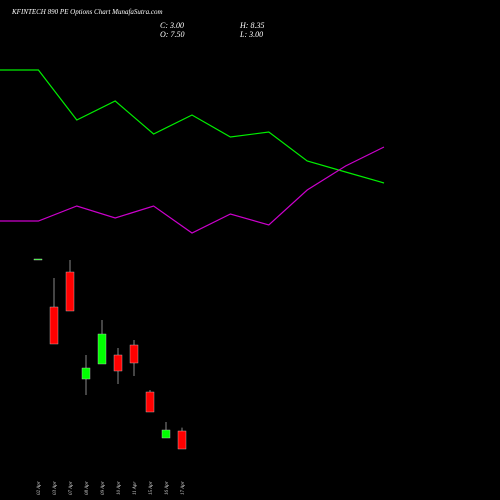 This screenshot has width=500, height=500. I want to click on x-tick-label: 11 Apr, so click(135, 488).